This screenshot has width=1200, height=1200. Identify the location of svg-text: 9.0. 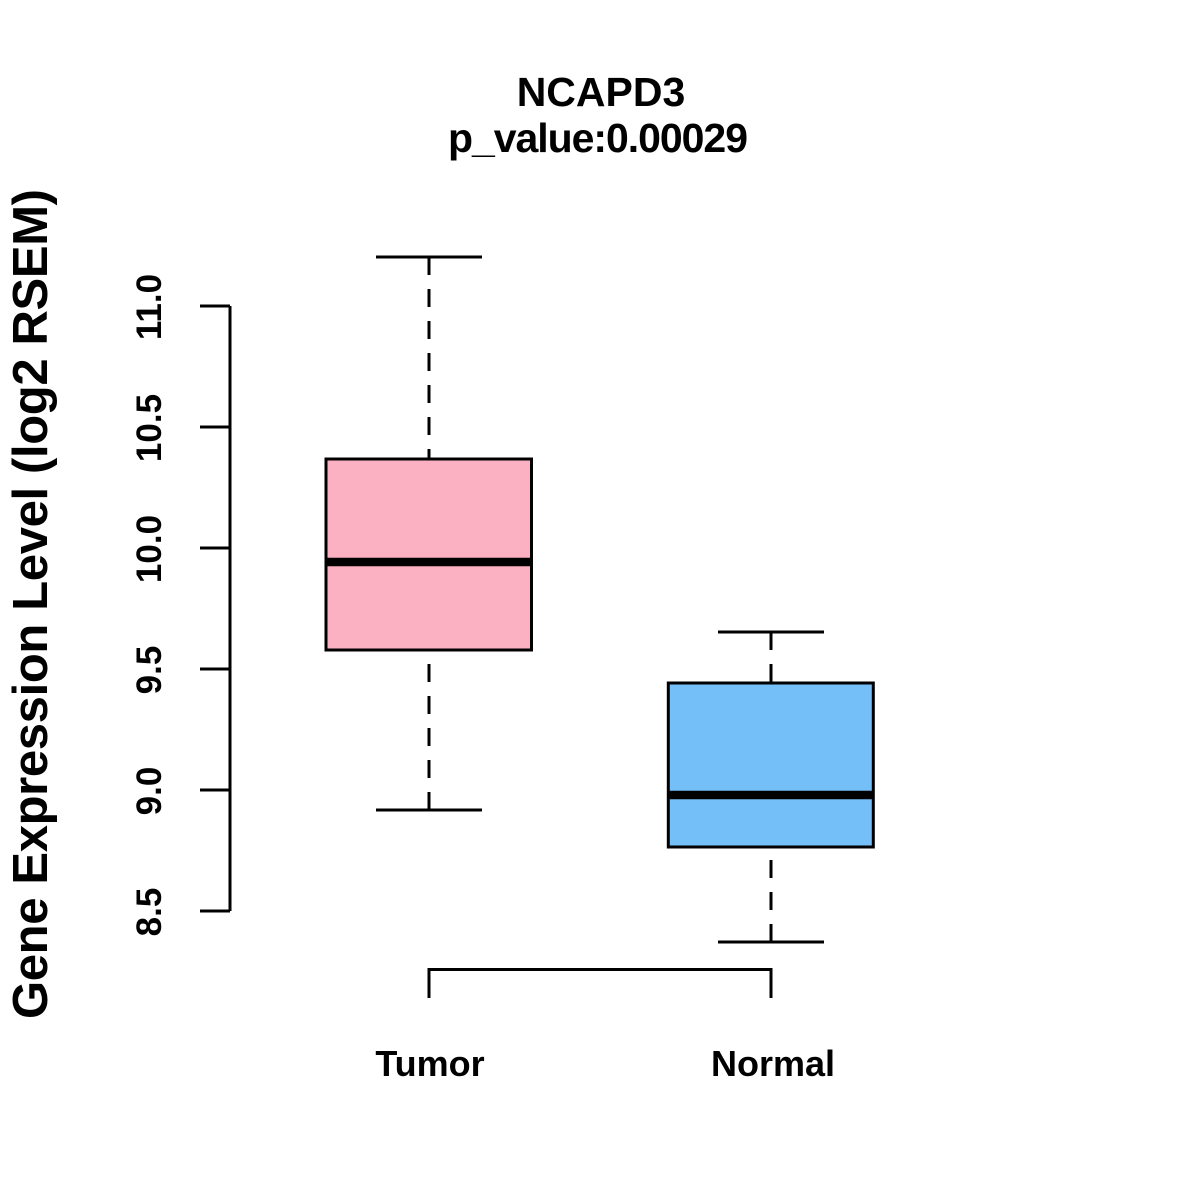
(149, 791).